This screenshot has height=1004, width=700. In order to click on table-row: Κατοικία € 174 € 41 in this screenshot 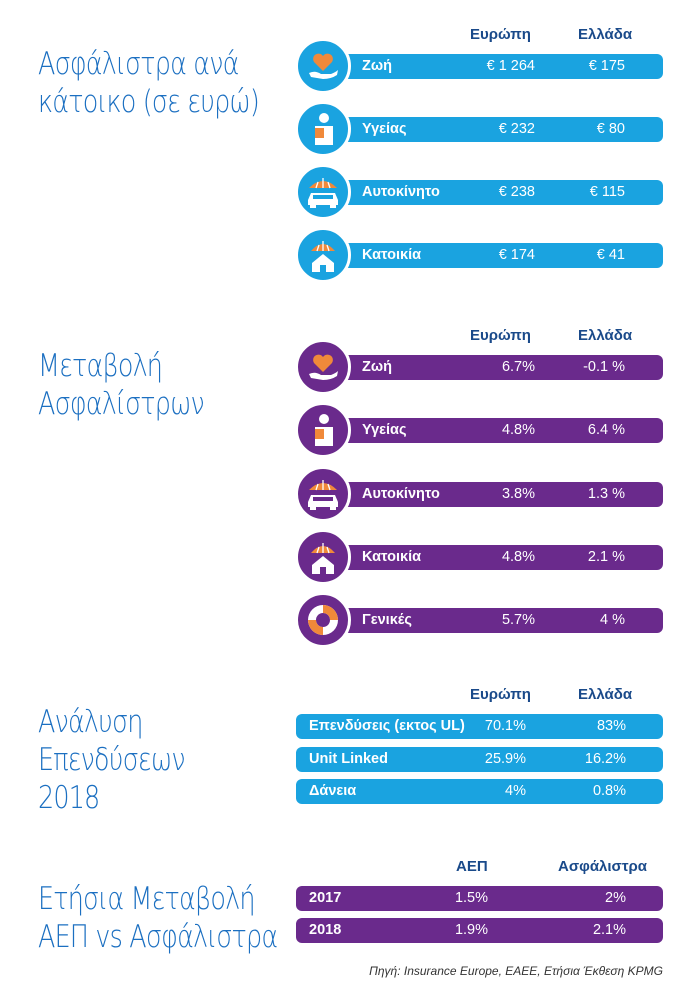, I will do `click(491, 255)`.